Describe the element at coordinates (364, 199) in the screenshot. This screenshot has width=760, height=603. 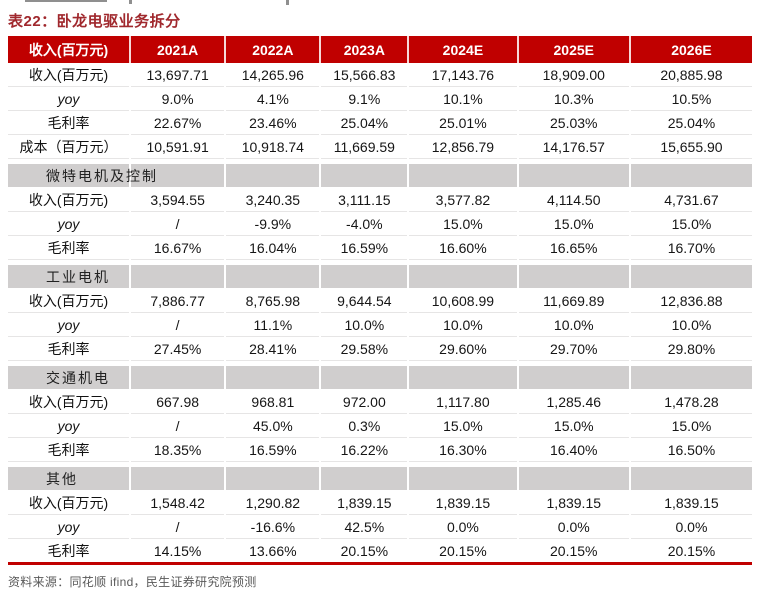
I see `value-cell: 3,111.15` at that location.